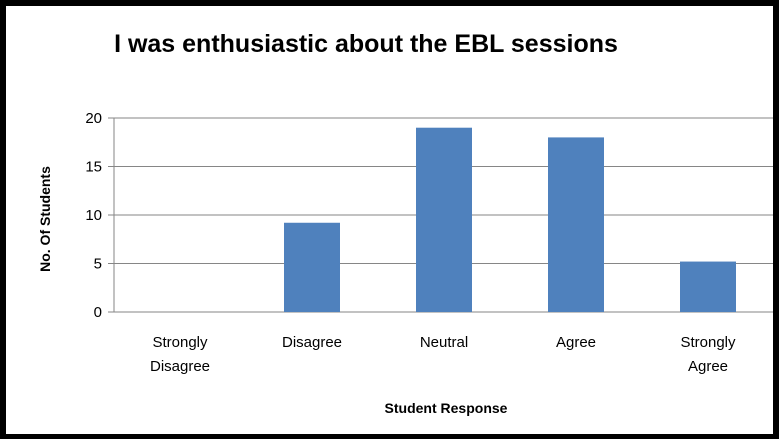  Describe the element at coordinates (93, 167) in the screenshot. I see `y-tick-label: 15` at that location.